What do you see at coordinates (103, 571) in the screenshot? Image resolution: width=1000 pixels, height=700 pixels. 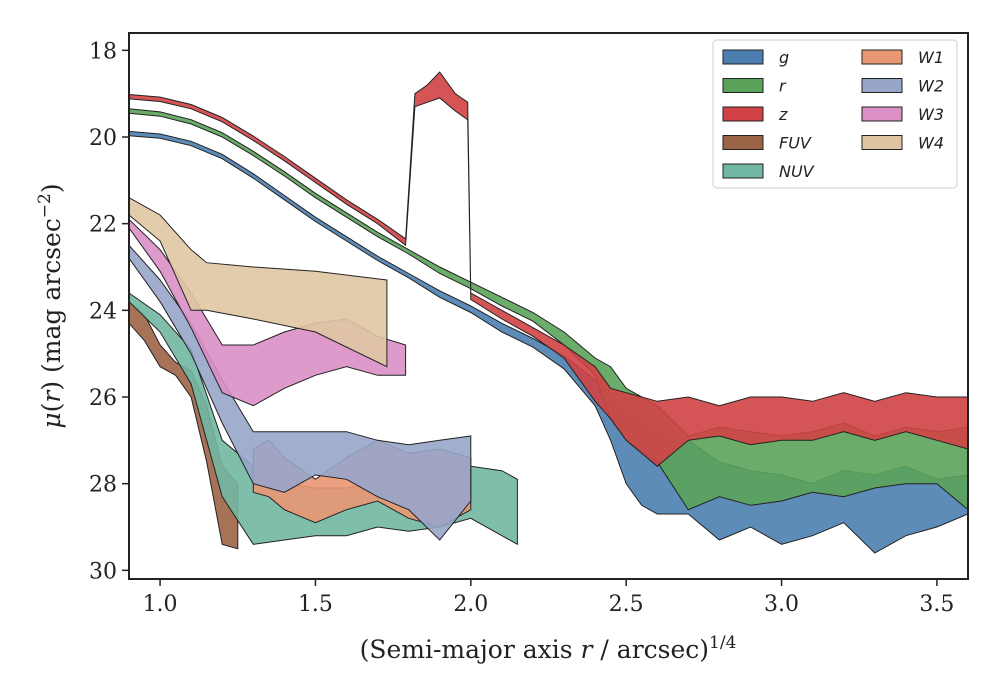 I see `y-tick-label: 30` at bounding box center [103, 571].